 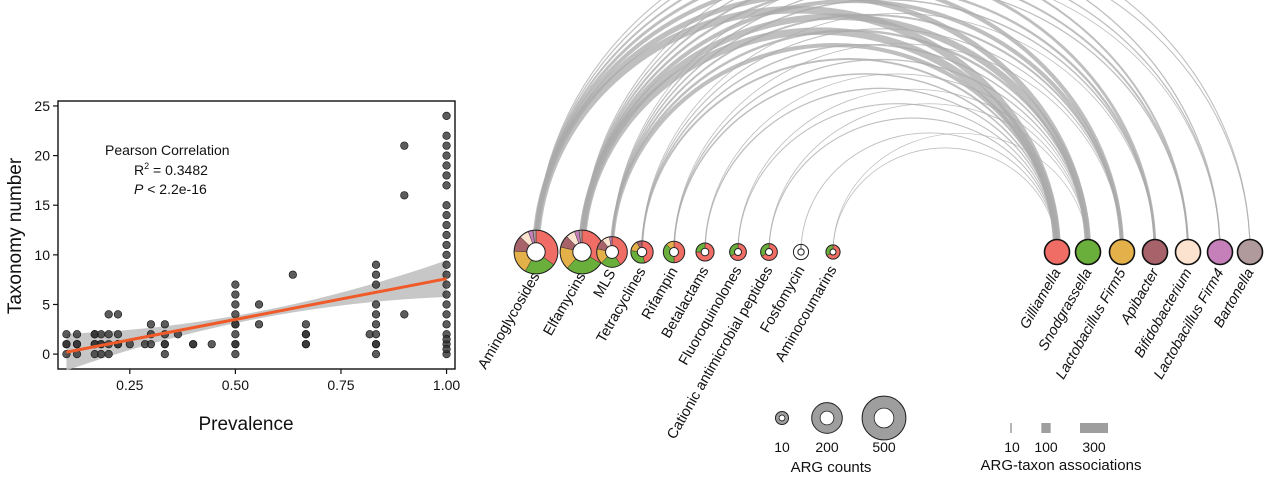 What do you see at coordinates (46, 304) in the screenshot?
I see `y-tick-label: 5` at bounding box center [46, 304].